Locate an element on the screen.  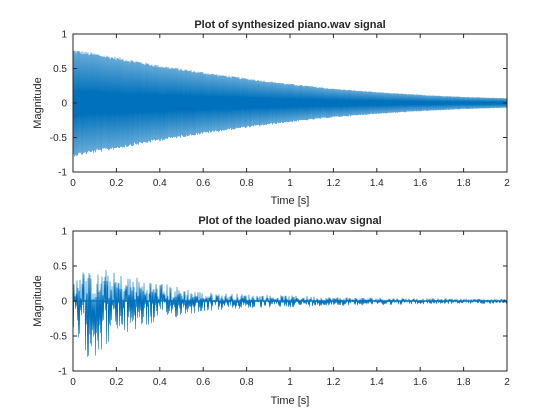
subplot-2-x-tick-label: 0 is located at coordinates (73, 382).